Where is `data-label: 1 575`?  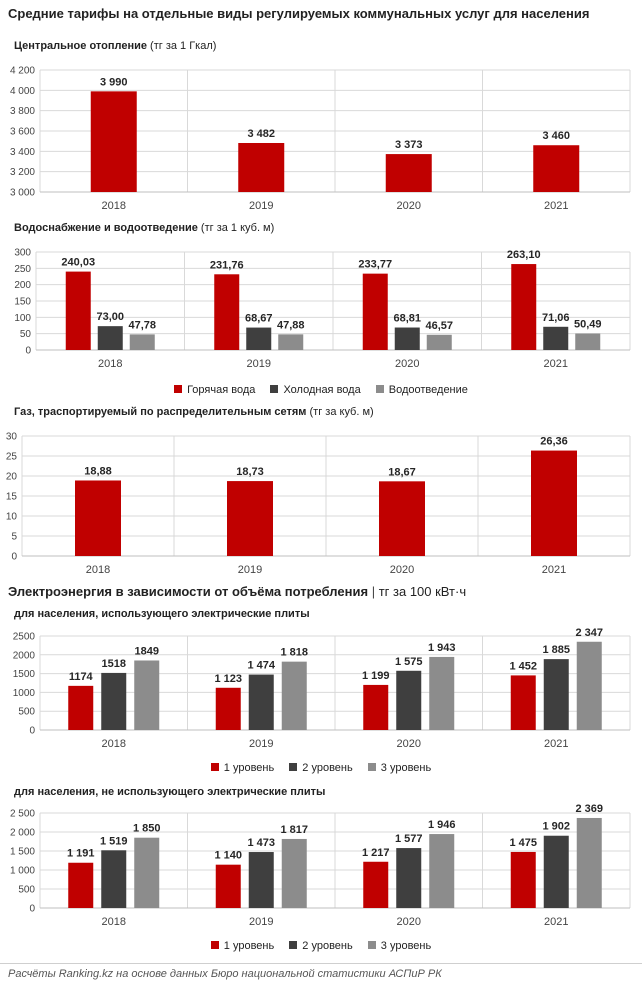
data-label: 1 575 is located at coordinates (409, 662).